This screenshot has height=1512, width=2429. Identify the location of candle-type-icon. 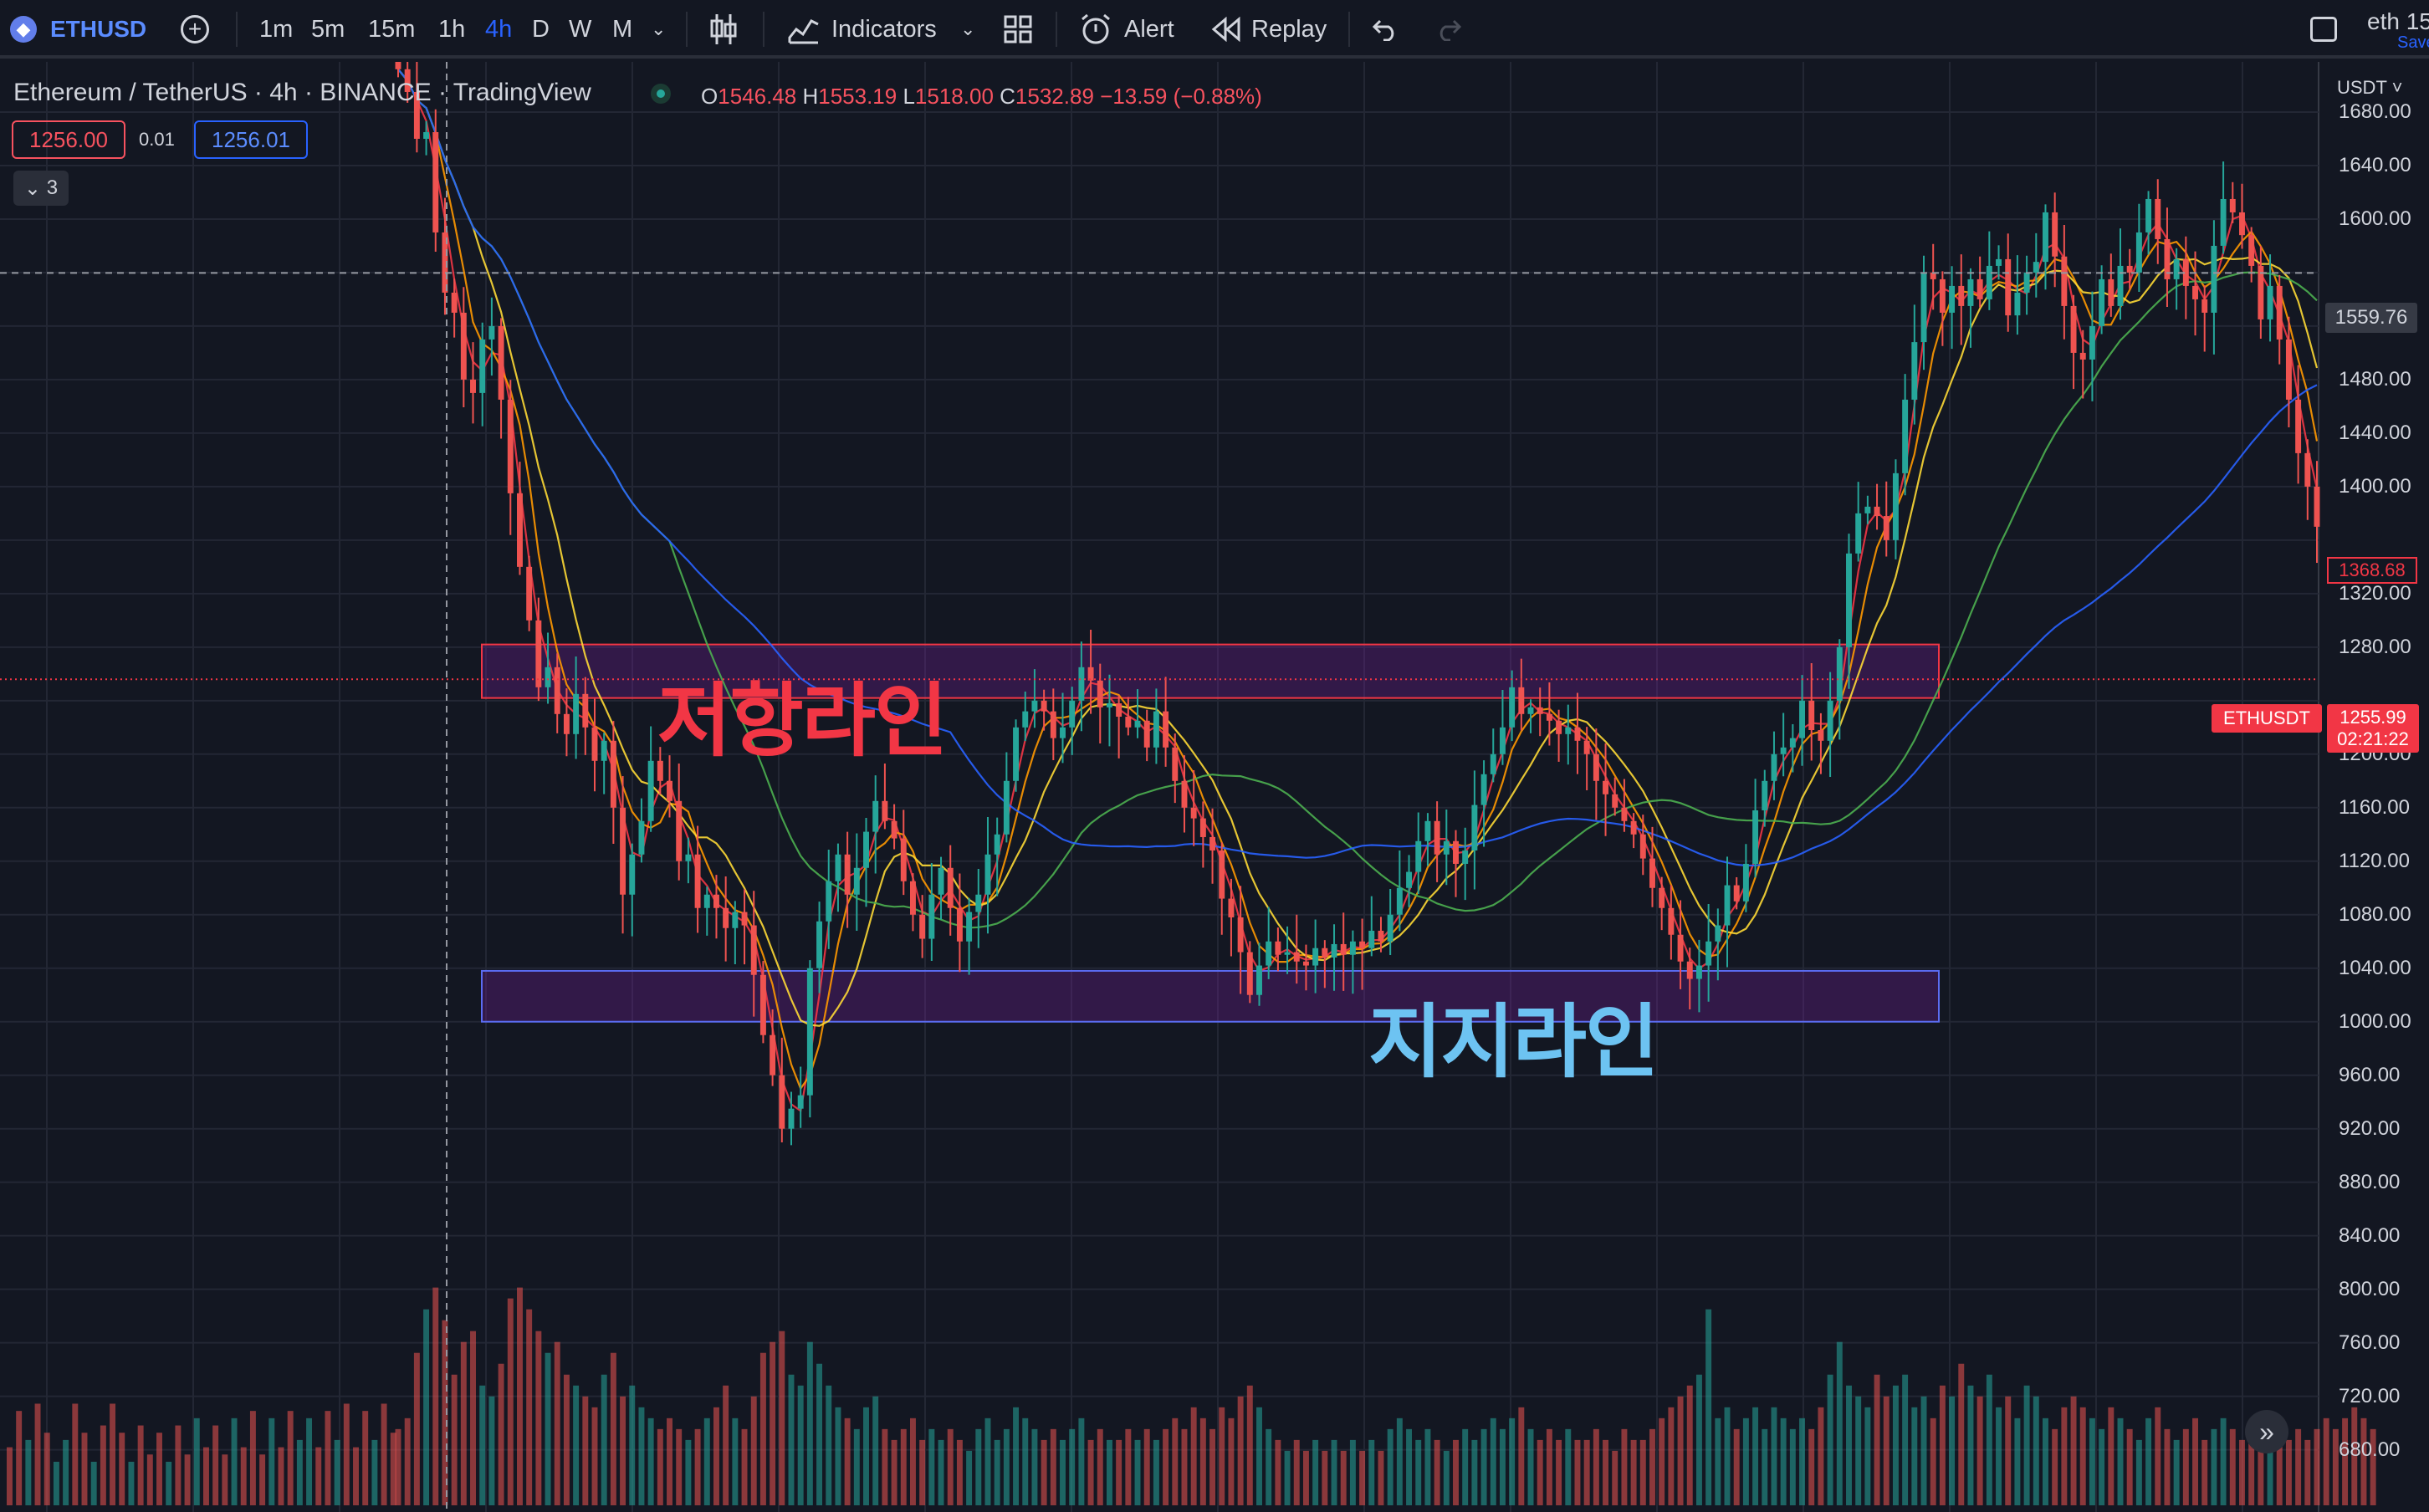
(723, 30).